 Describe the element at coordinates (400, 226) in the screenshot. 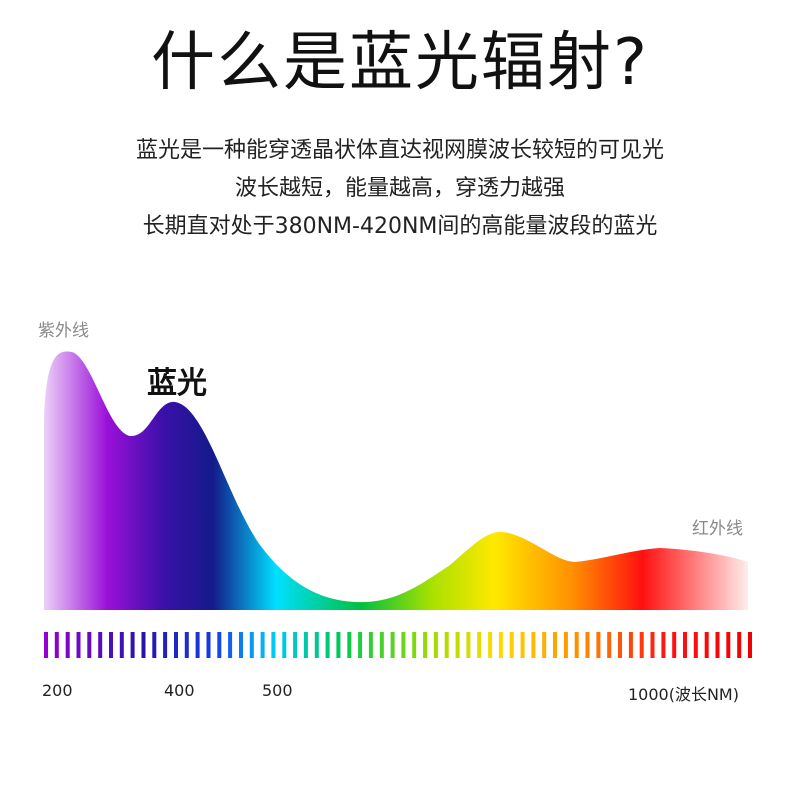

I see `description-line-3: 长期直对处于380NM-420NM间的高能量波段的蓝光` at that location.